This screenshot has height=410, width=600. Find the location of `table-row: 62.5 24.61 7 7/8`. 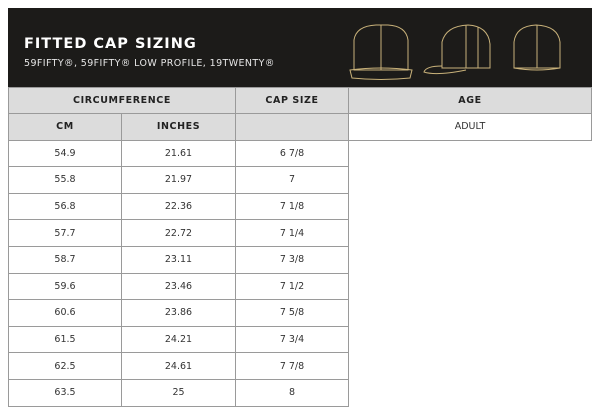

table-row: 62.5 24.61 7 7/8 is located at coordinates (300, 366).